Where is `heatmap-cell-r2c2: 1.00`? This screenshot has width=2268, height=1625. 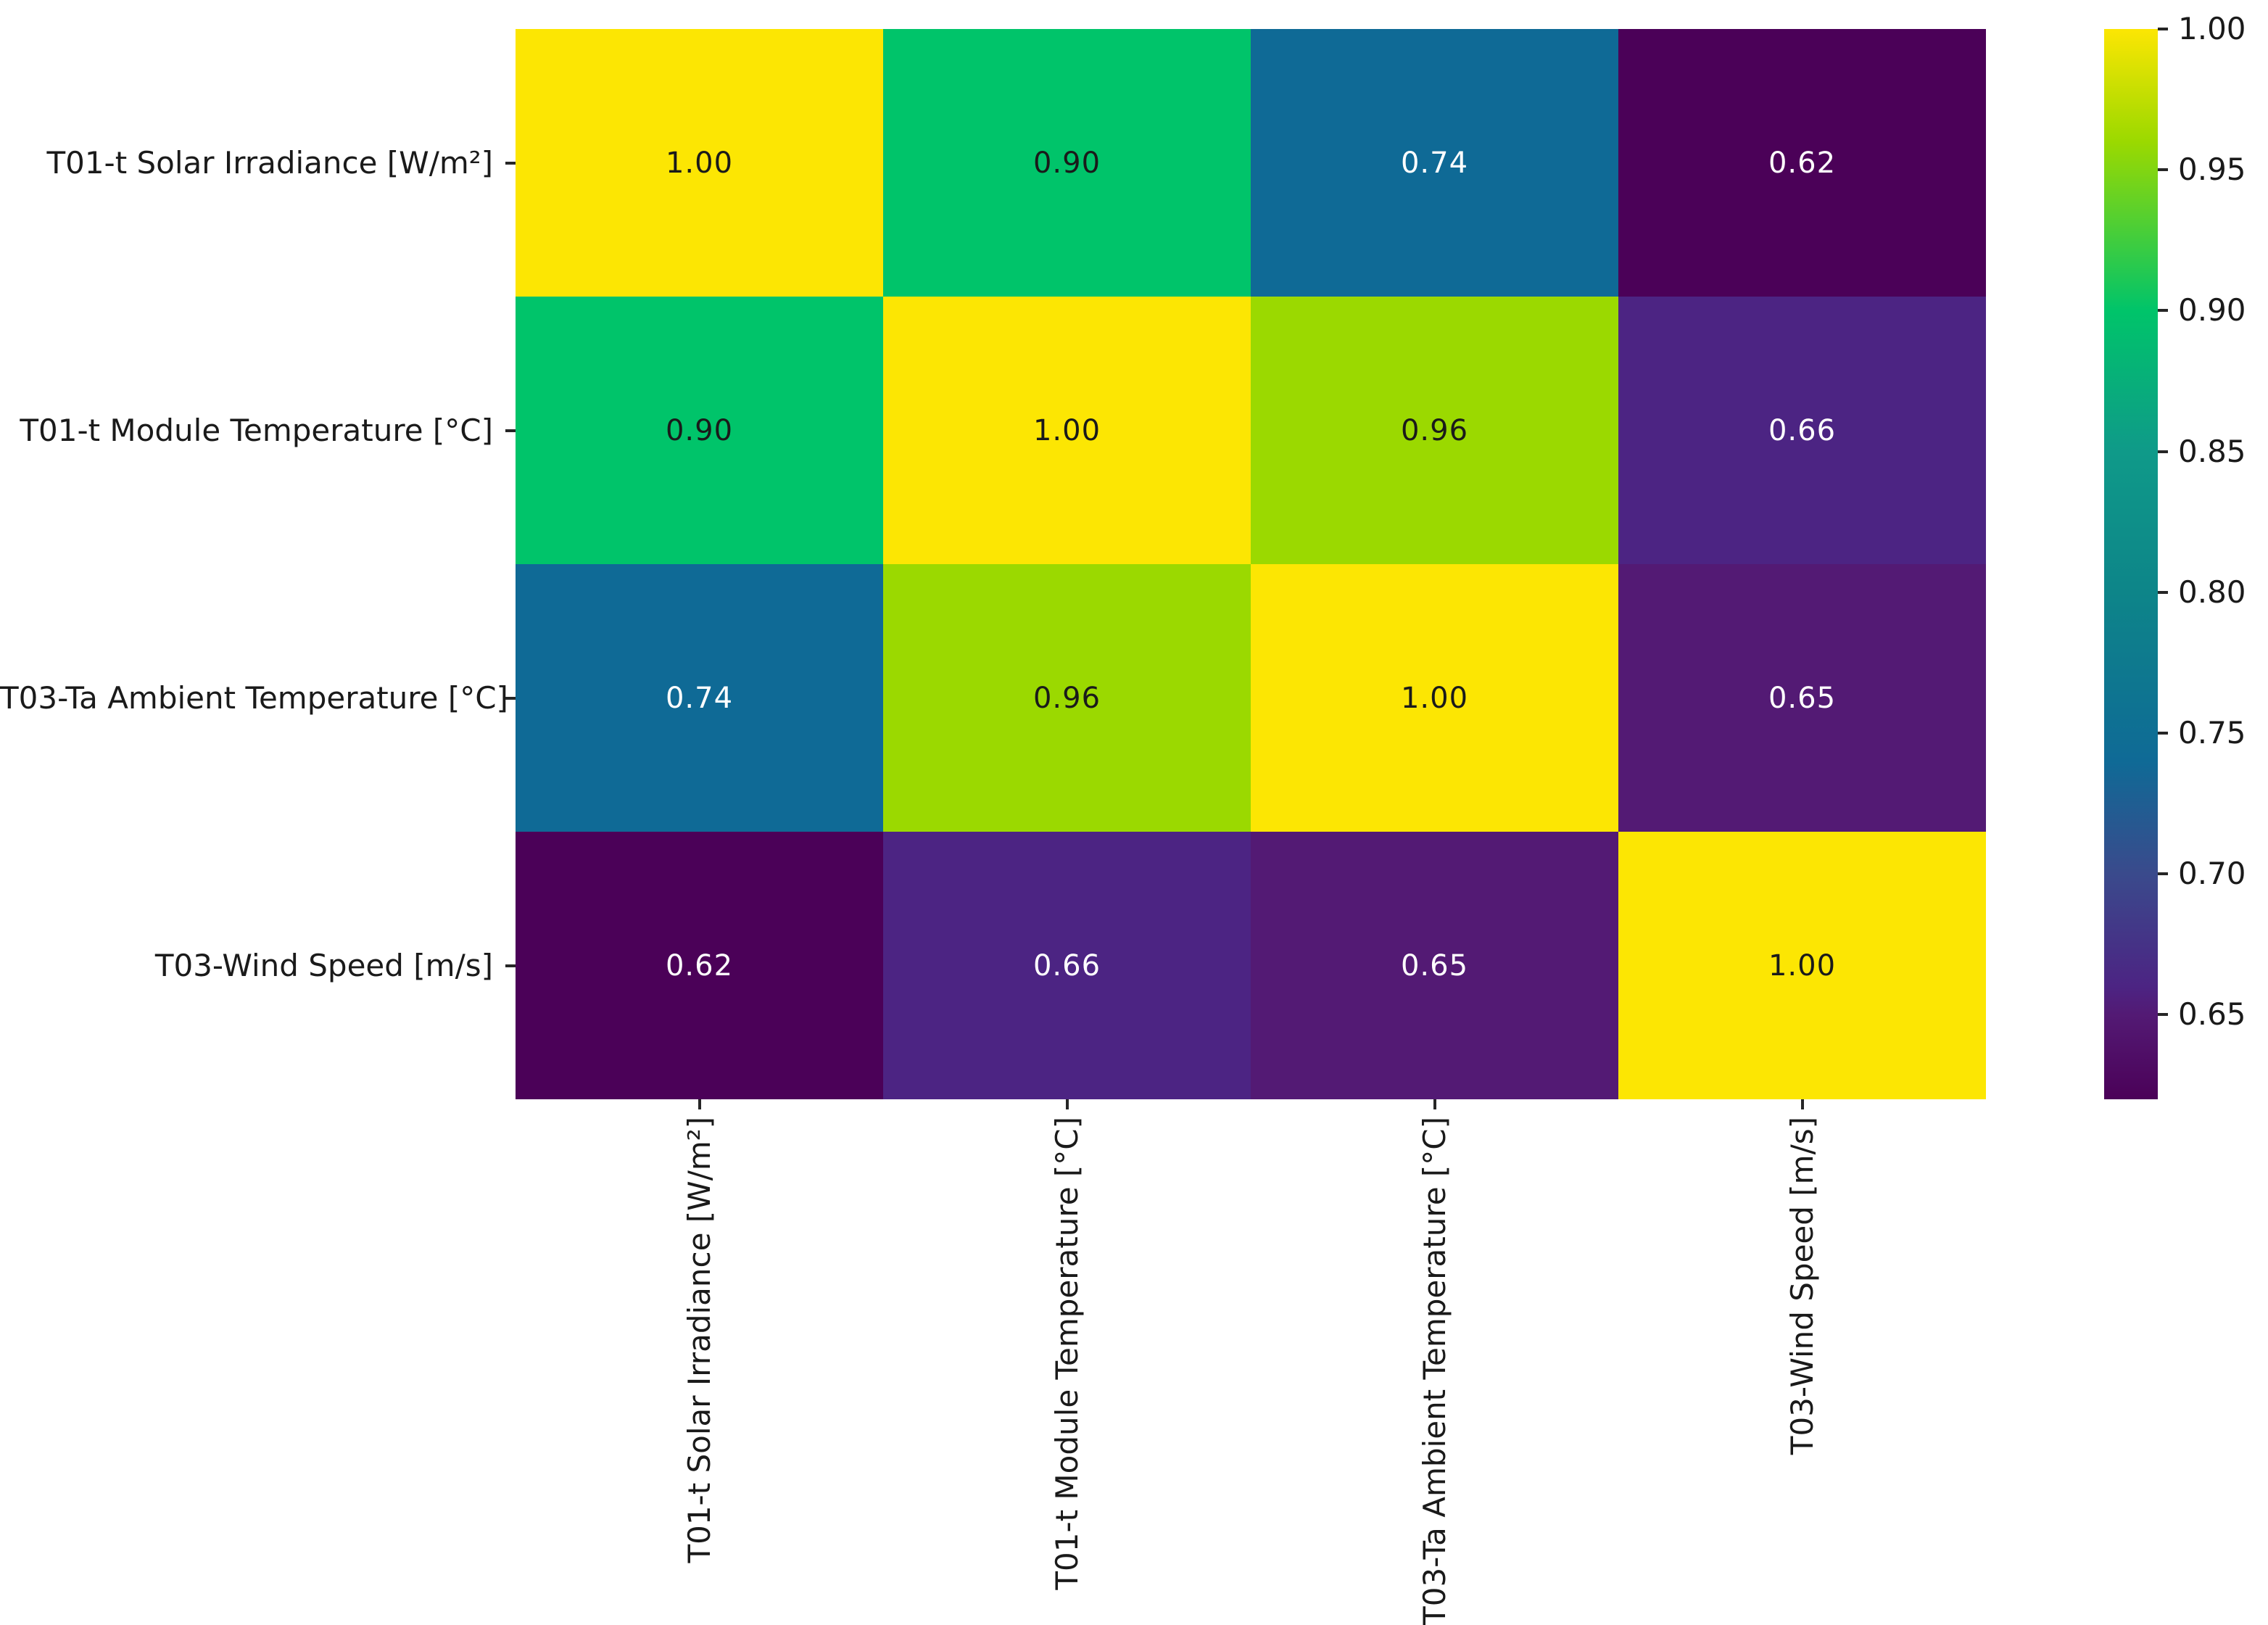
heatmap-cell-r2c2: 1.00 is located at coordinates (1434, 698).